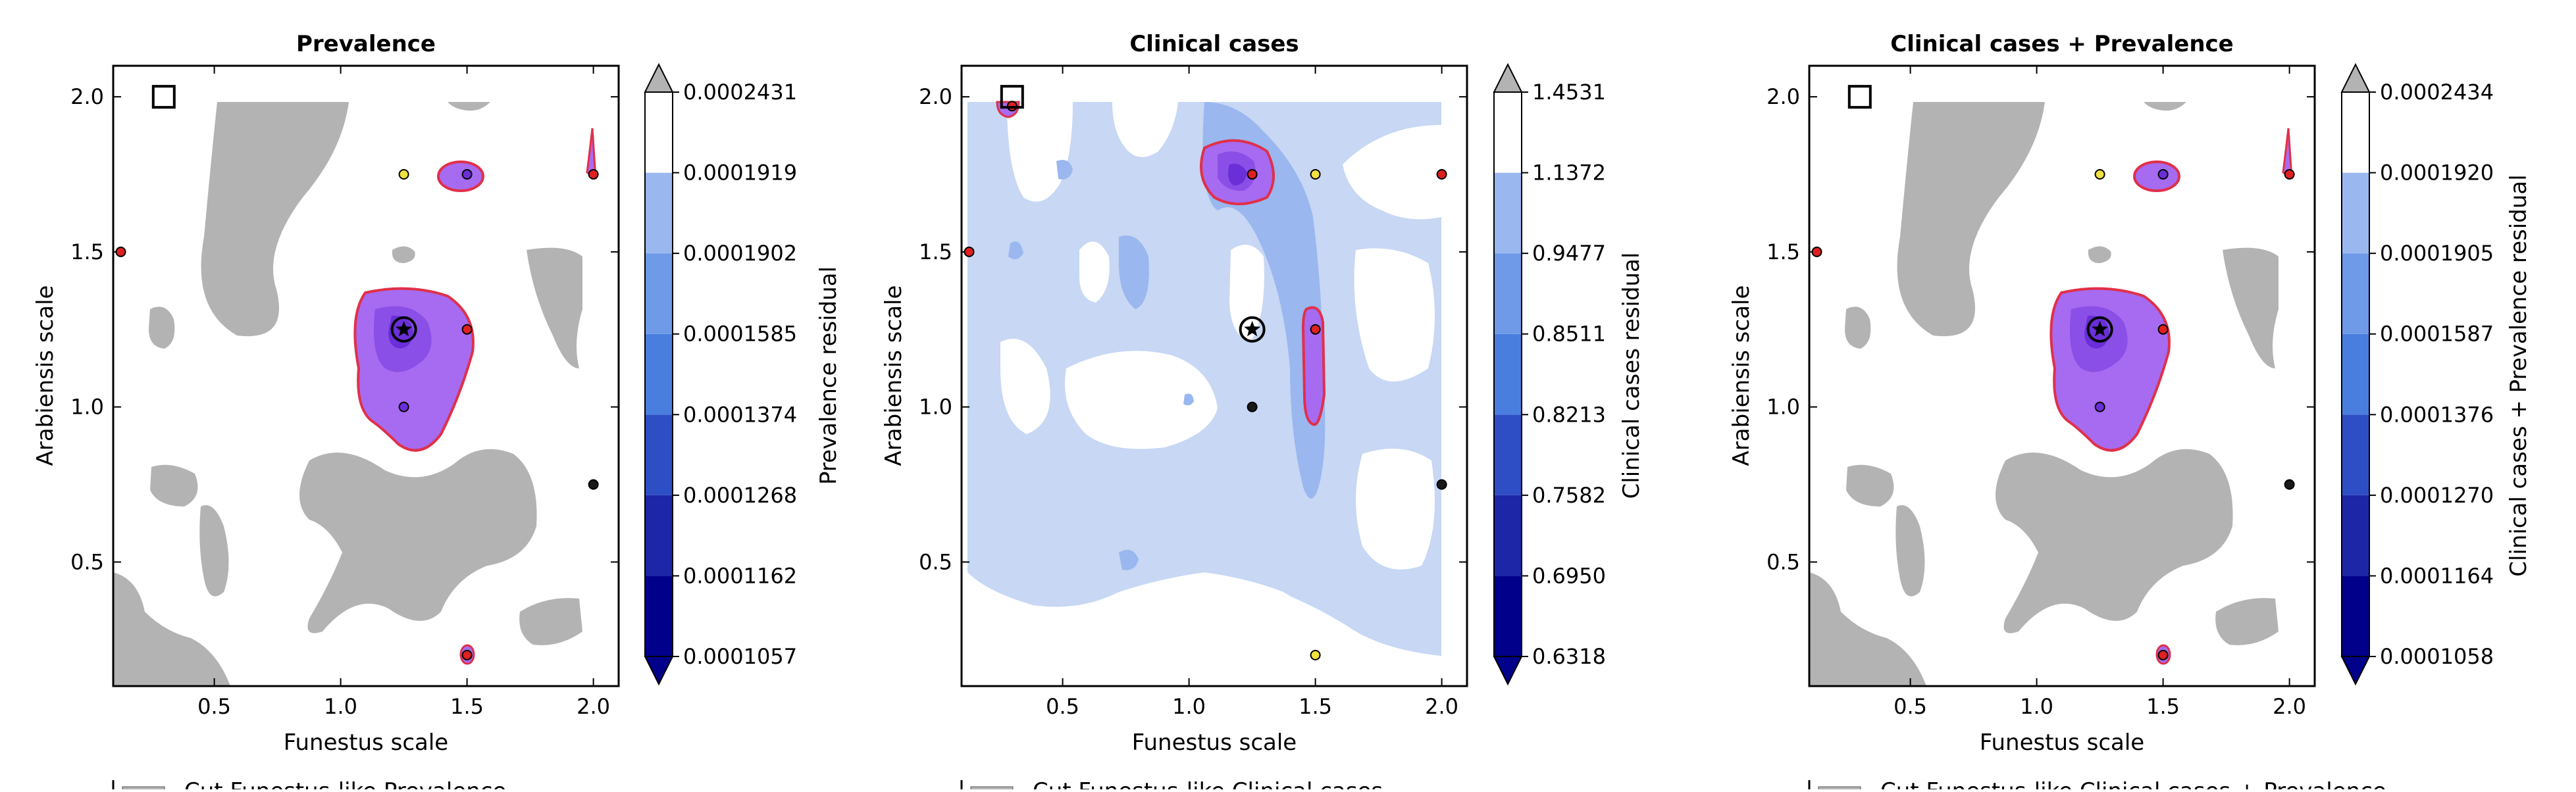  What do you see at coordinates (1040, 152) in the screenshot?
I see `white-hole-left` at bounding box center [1040, 152].